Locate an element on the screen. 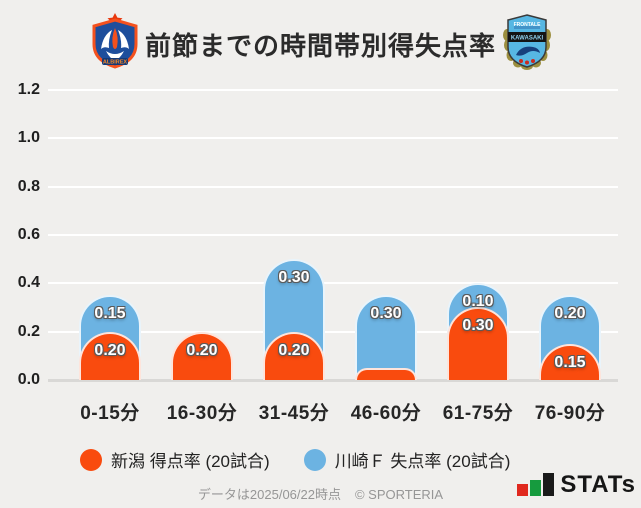  data-asof-text: データは2025/06/22時点 is located at coordinates (269, 494).